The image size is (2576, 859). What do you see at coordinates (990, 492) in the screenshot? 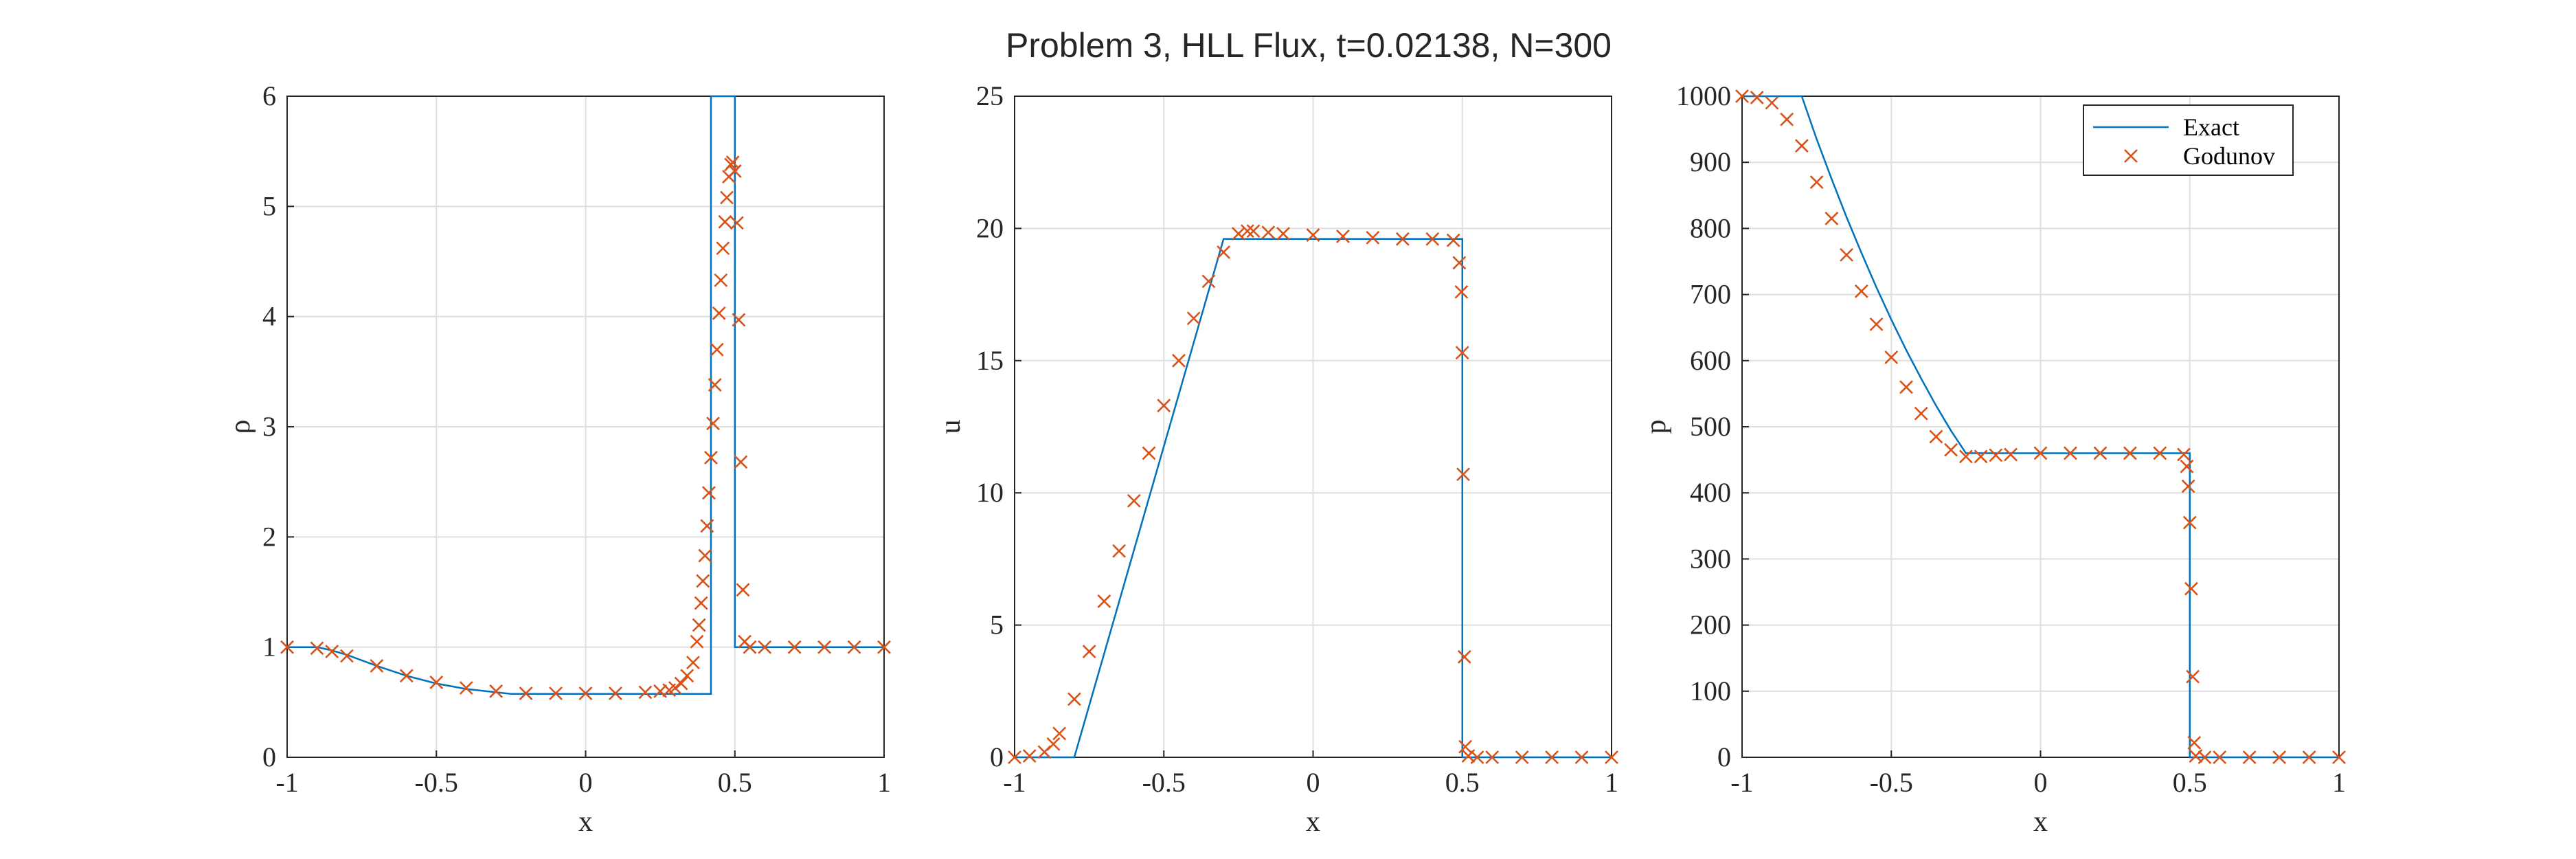
I see `y-tick-label: 10` at bounding box center [990, 492].